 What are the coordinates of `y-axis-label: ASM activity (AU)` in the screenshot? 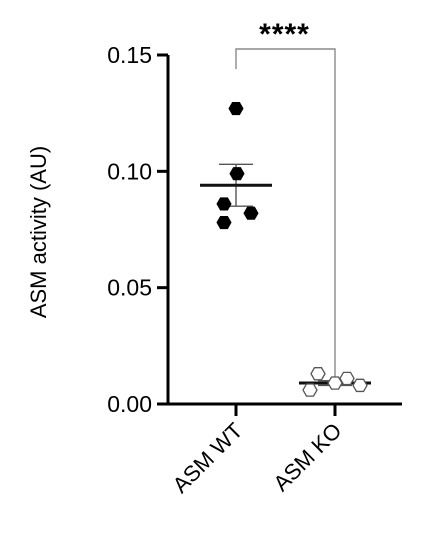 It's located at (38, 232).